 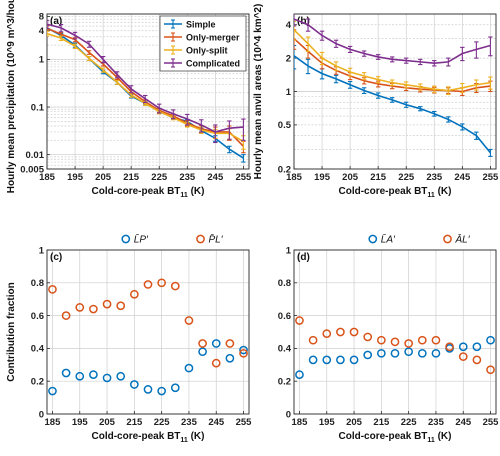 What do you see at coordinates (393, 100) in the screenshot?
I see `series-simple` at bounding box center [393, 100].